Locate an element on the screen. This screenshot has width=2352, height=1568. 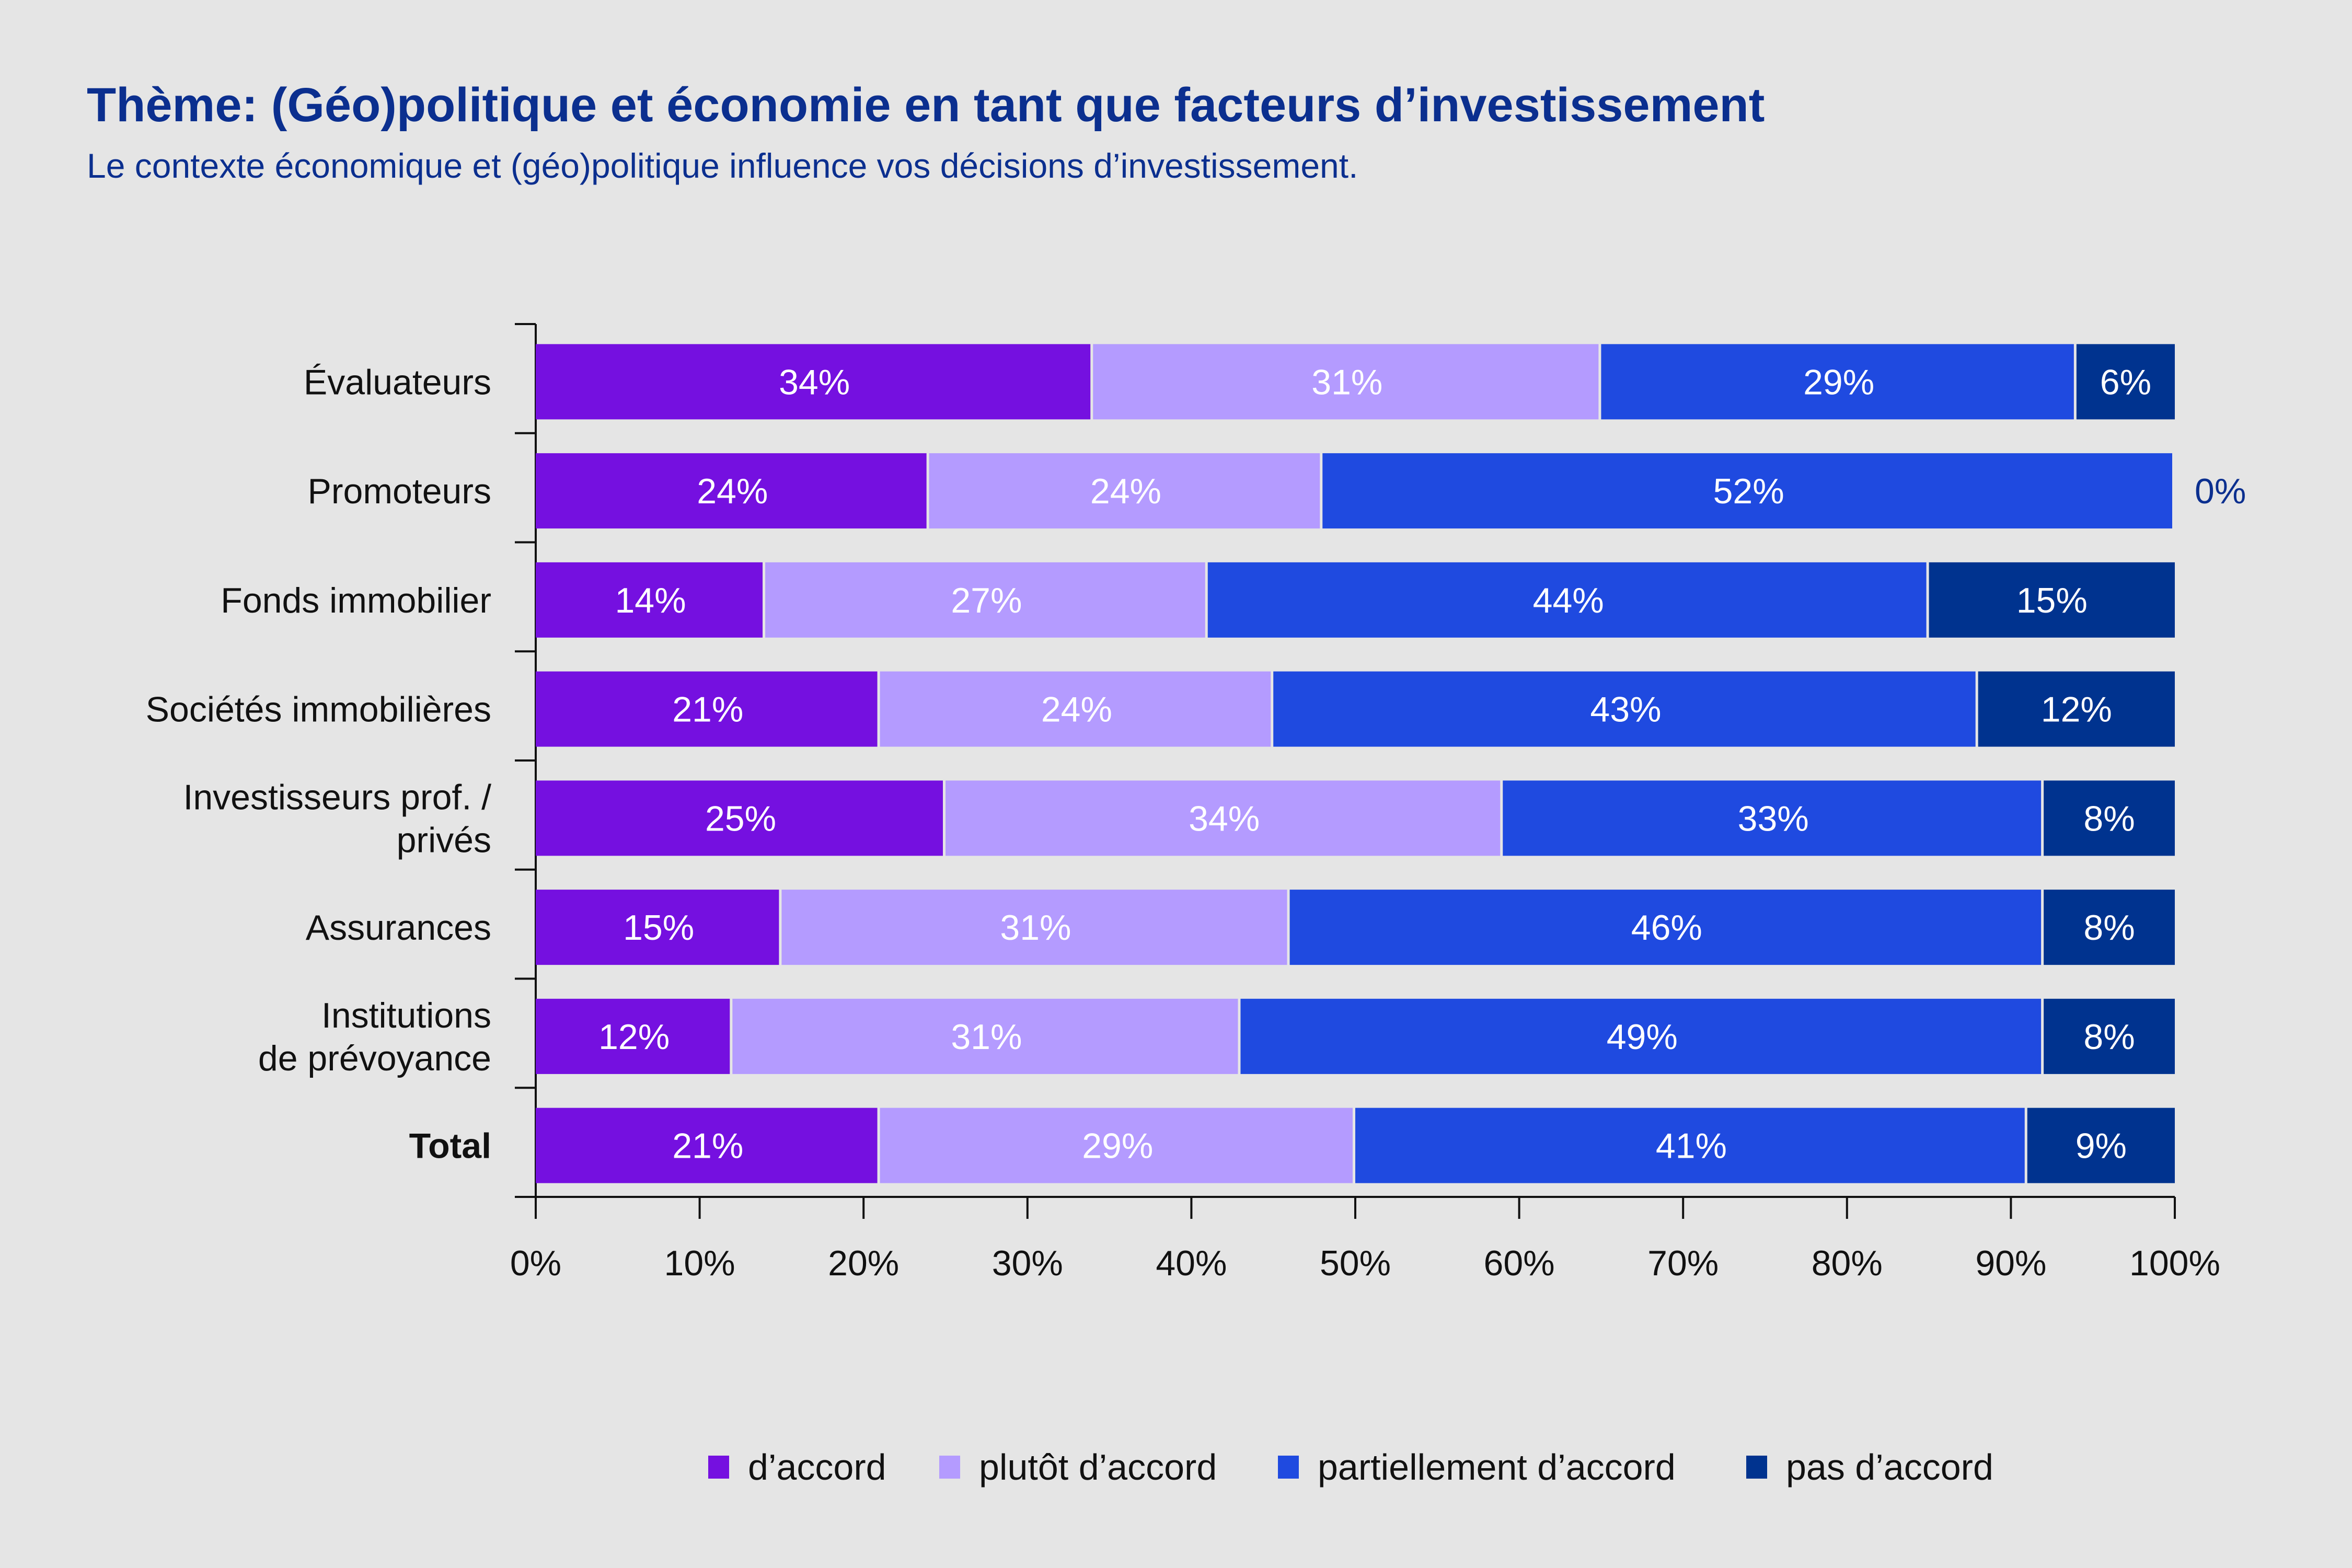
legend-label: plutôt d’accord is located at coordinates (1098, 1467).